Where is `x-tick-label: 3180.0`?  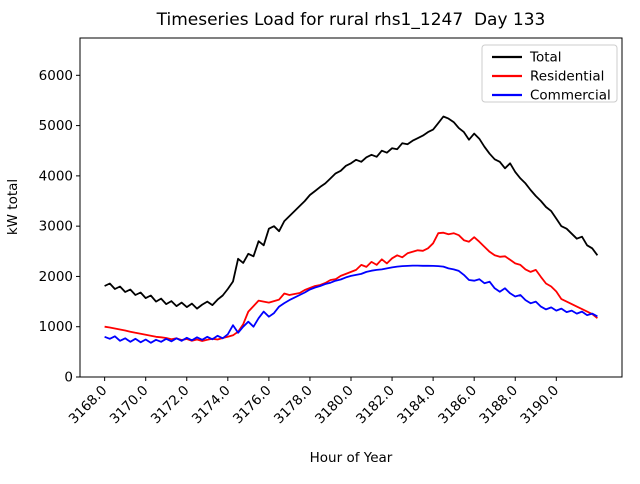 x-tick-label: 3180.0 is located at coordinates (334, 405).